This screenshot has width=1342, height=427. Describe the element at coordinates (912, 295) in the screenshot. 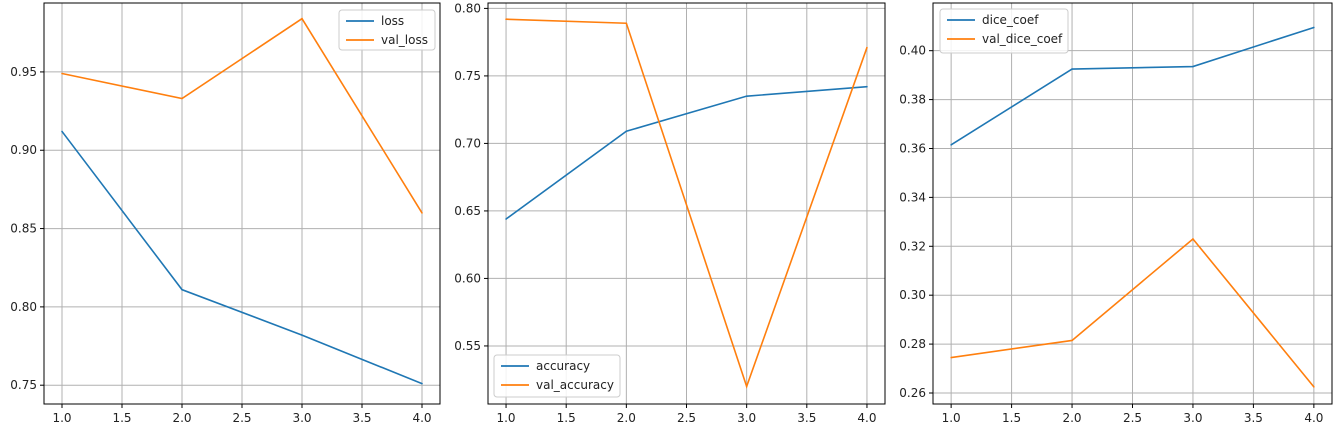

I see `y-tick-label: 0.30` at that location.